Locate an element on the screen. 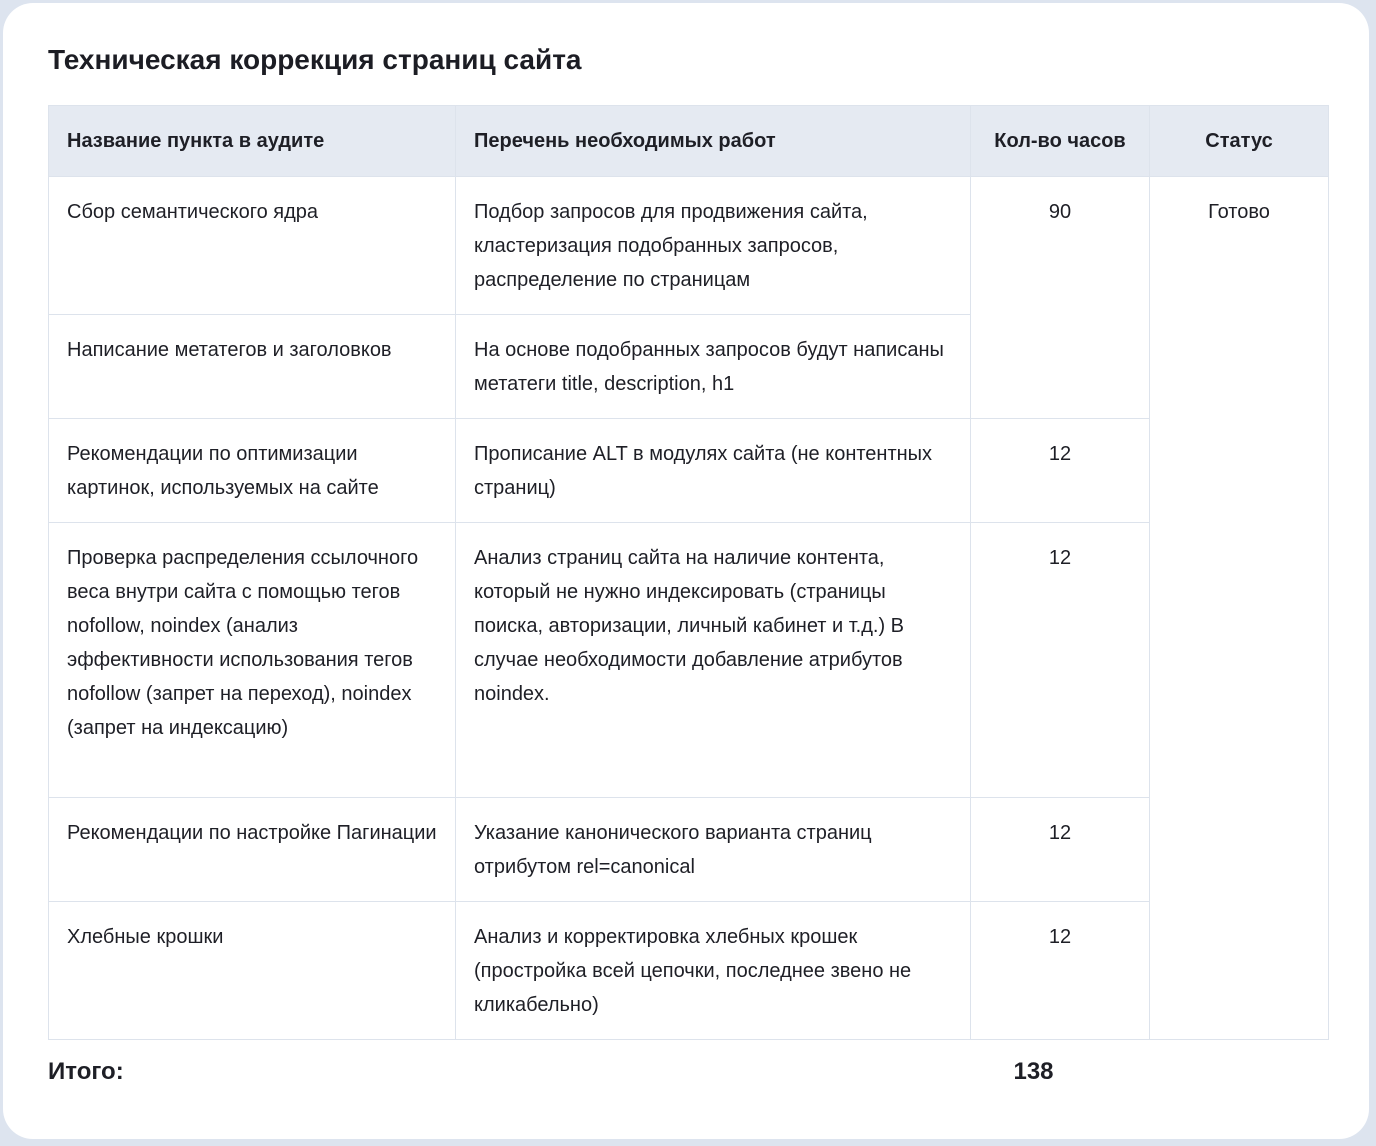 The width and height of the screenshot is (1376, 1146). status-cell: Готово is located at coordinates (1239, 608).